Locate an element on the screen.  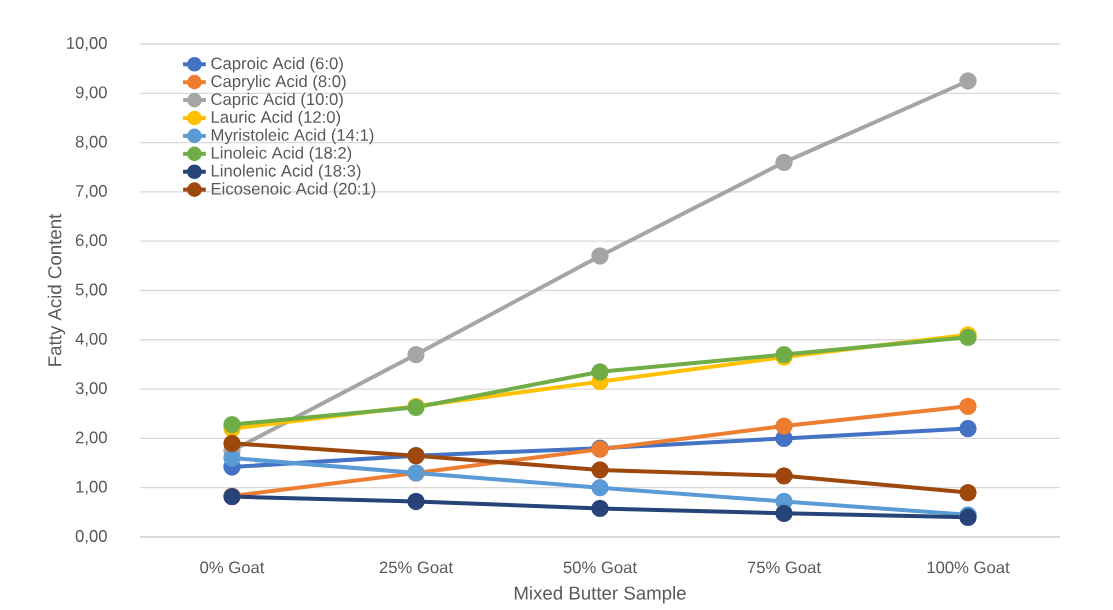
y-tick-label: 7,00 is located at coordinates (91, 192).